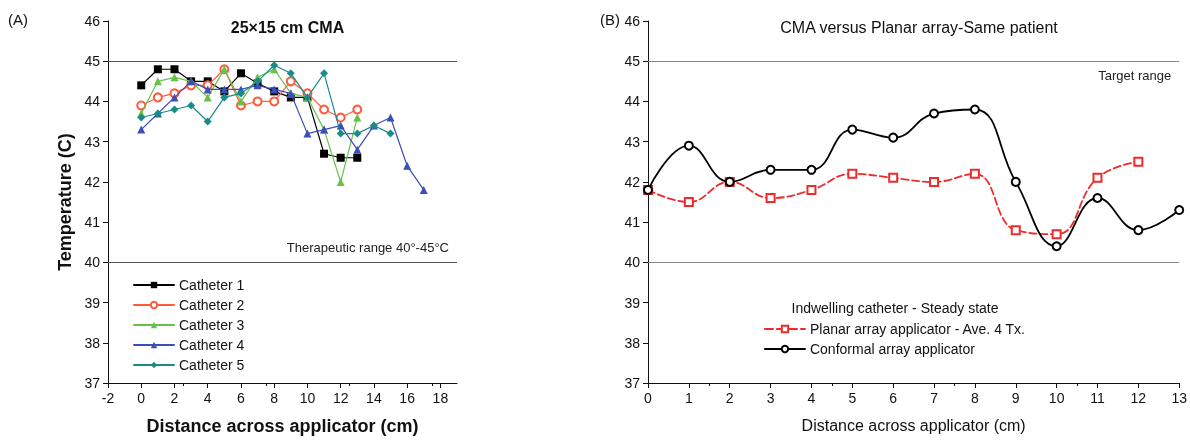  What do you see at coordinates (212, 365) in the screenshot?
I see `legend-label: Catheter 5` at bounding box center [212, 365].